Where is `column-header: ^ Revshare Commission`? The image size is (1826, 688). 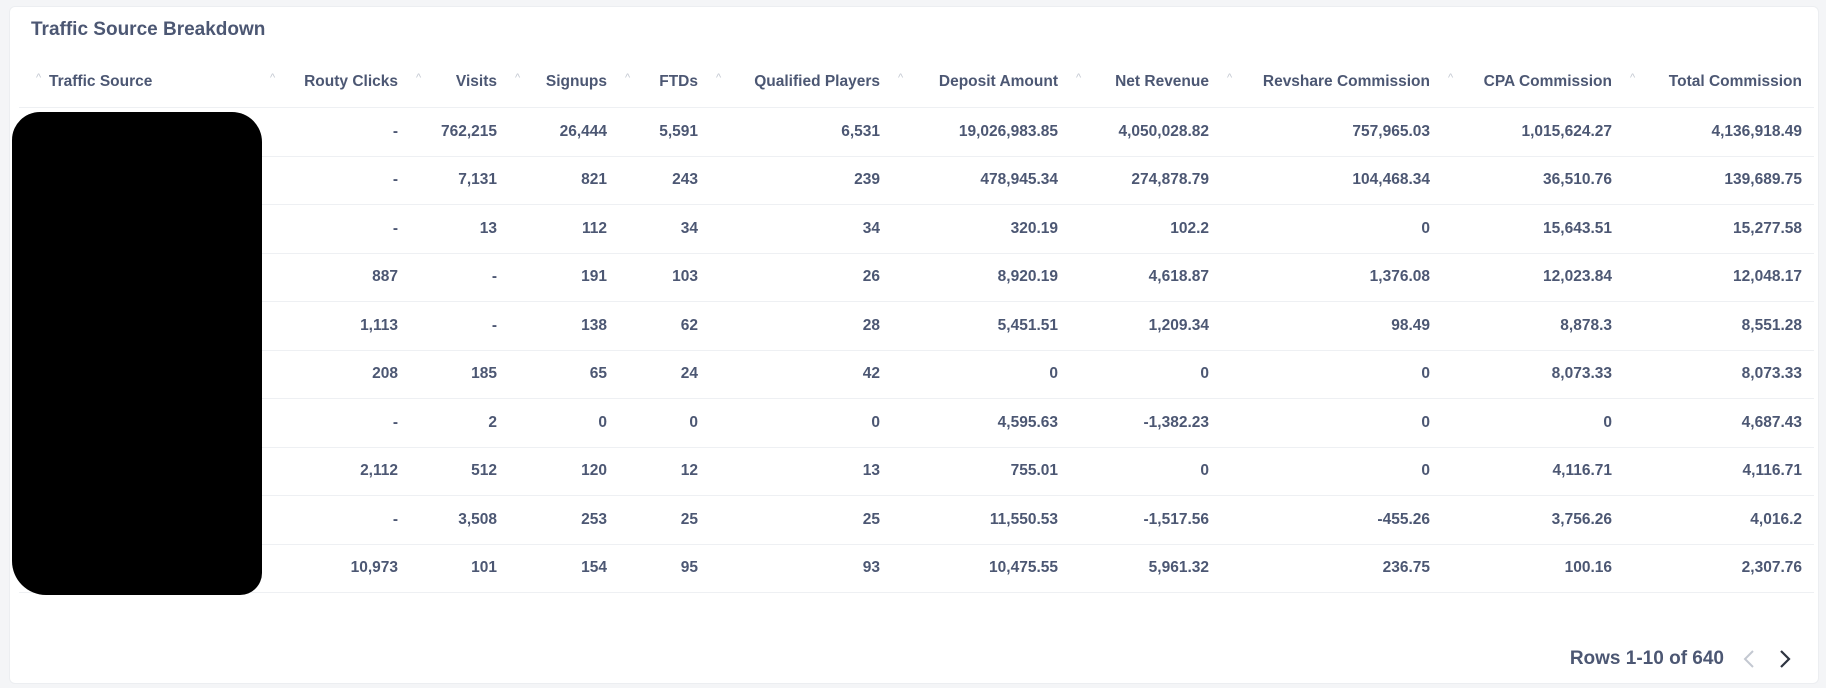 column-header: ^ Revshare Commission is located at coordinates (1331, 82).